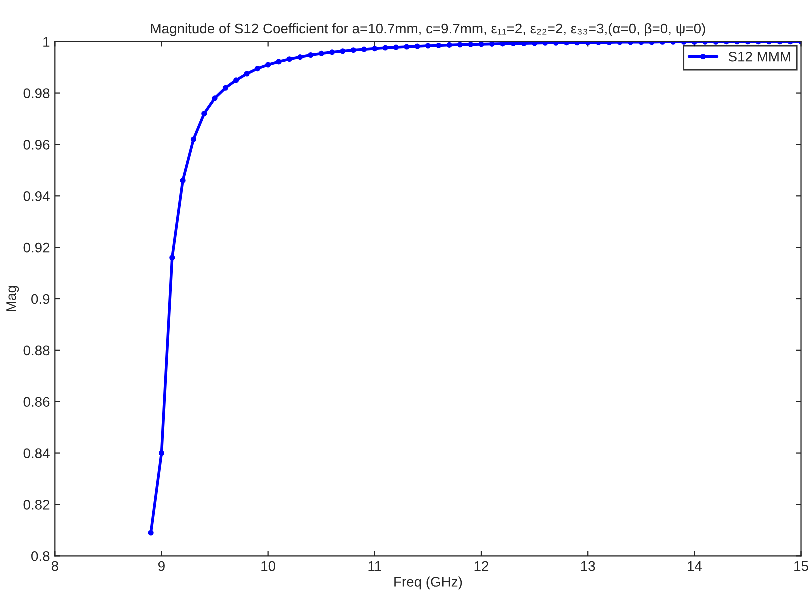 Image resolution: width=811 pixels, height=598 pixels. Describe the element at coordinates (37, 93) in the screenshot. I see `y-tick-label: 0.98` at that location.